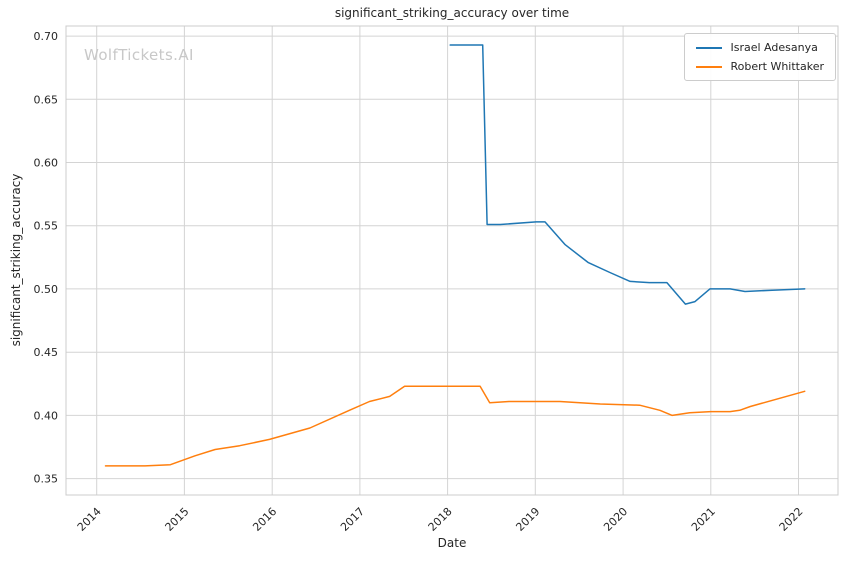 This screenshot has height=561, width=852. I want to click on y-tick-label: 0.70, so click(46, 36).